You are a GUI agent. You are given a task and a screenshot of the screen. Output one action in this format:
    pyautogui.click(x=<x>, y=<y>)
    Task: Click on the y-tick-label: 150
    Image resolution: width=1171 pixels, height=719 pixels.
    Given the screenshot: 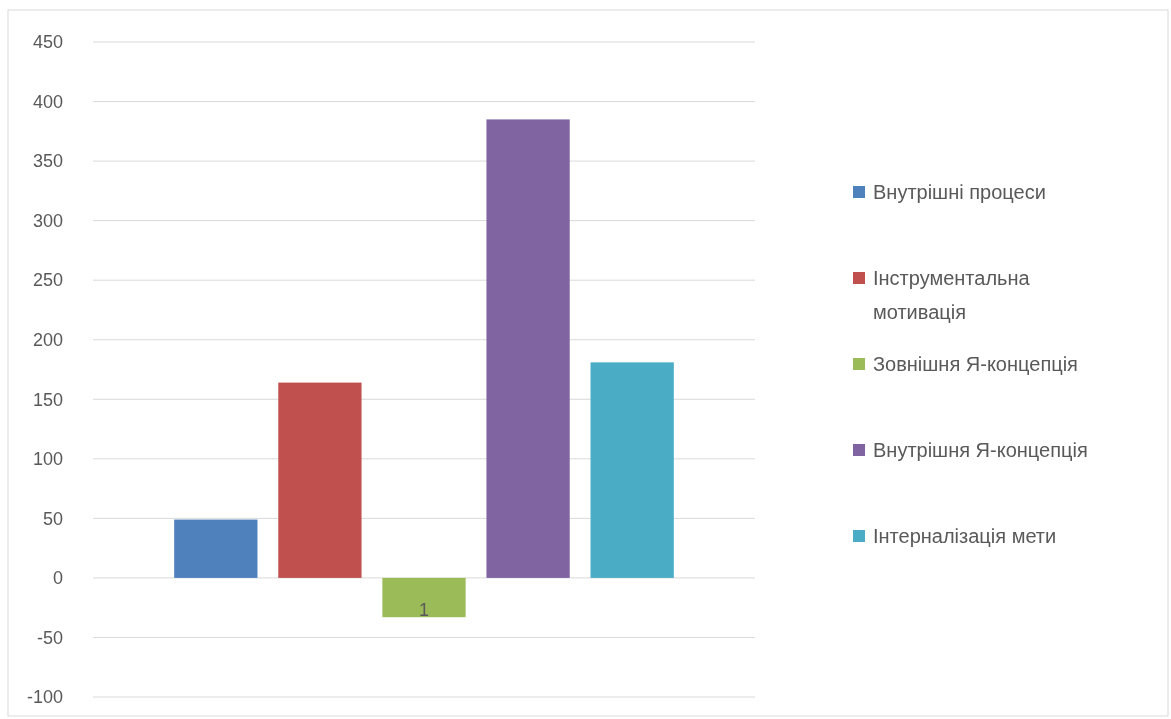 What is the action you would take?
    pyautogui.click(x=47, y=399)
    